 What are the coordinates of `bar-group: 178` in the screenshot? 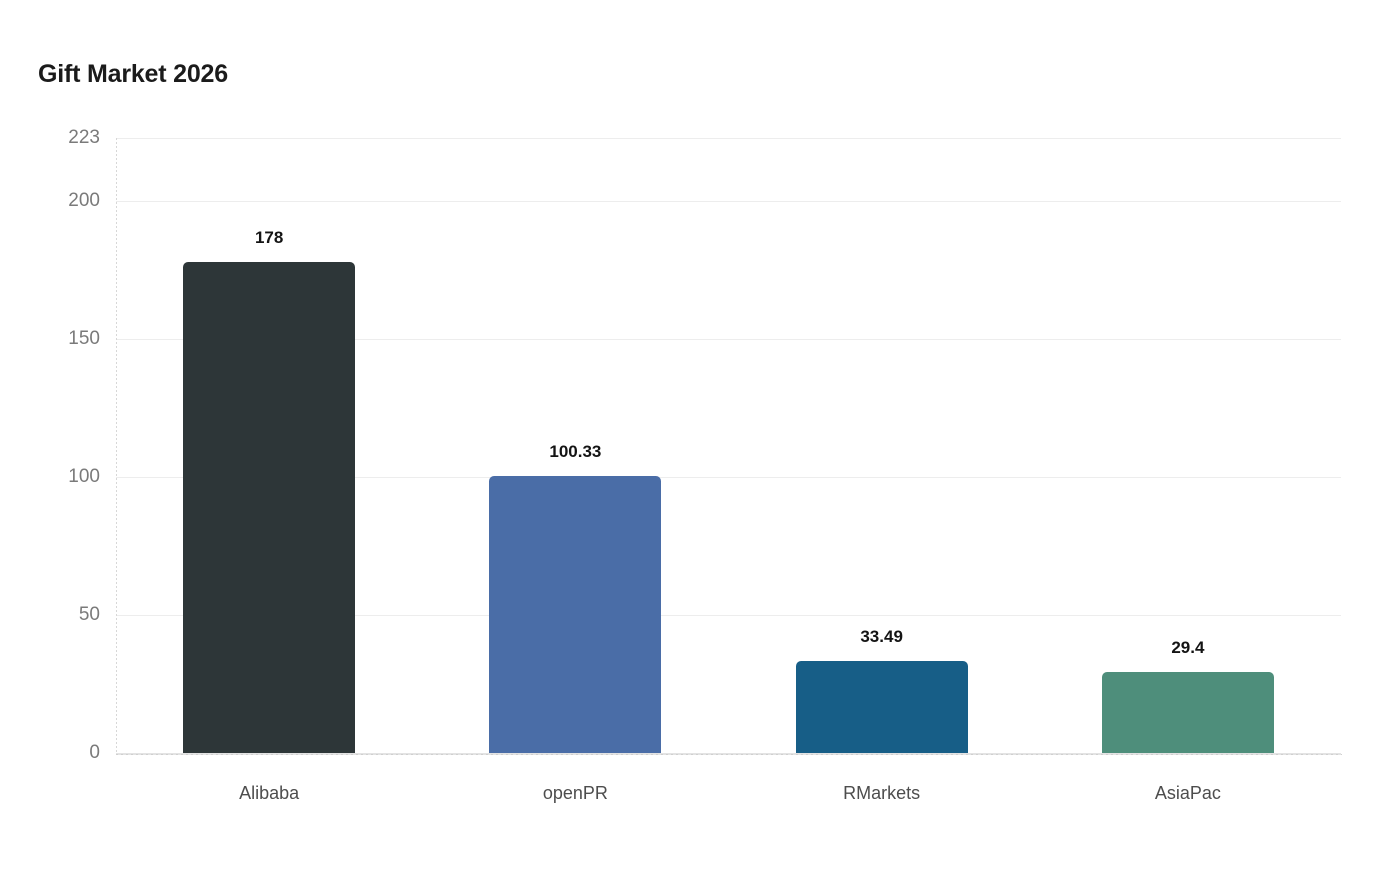 It's located at (269, 445).